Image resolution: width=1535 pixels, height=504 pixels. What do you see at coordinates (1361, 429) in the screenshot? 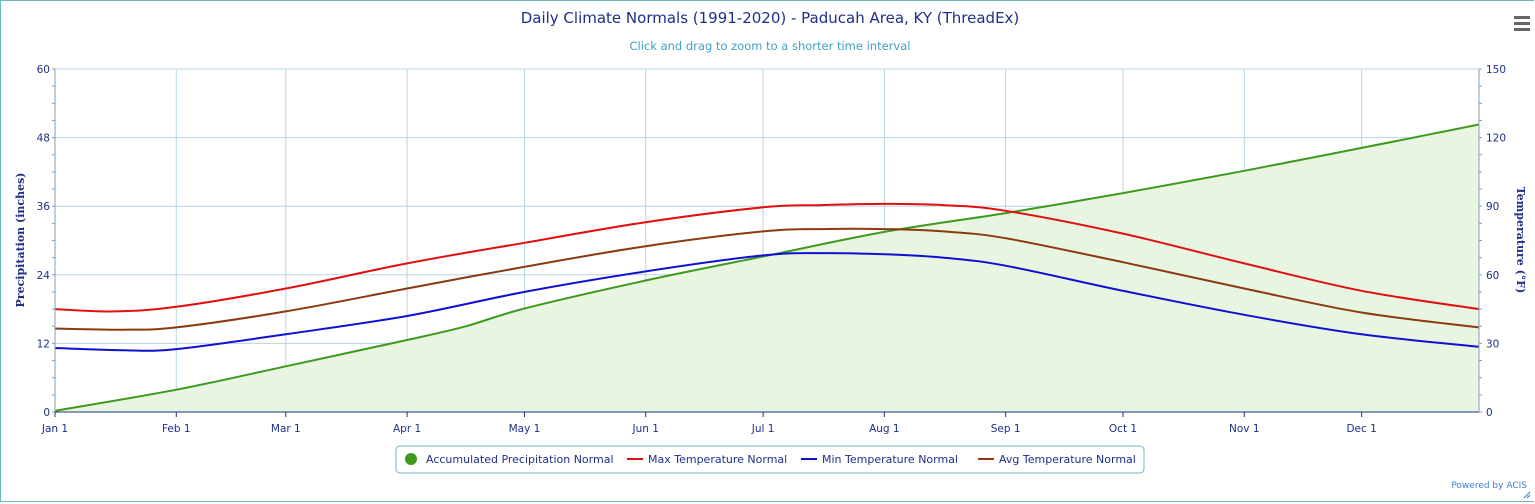
I see `x-tick-label: Dec 1` at bounding box center [1361, 429].